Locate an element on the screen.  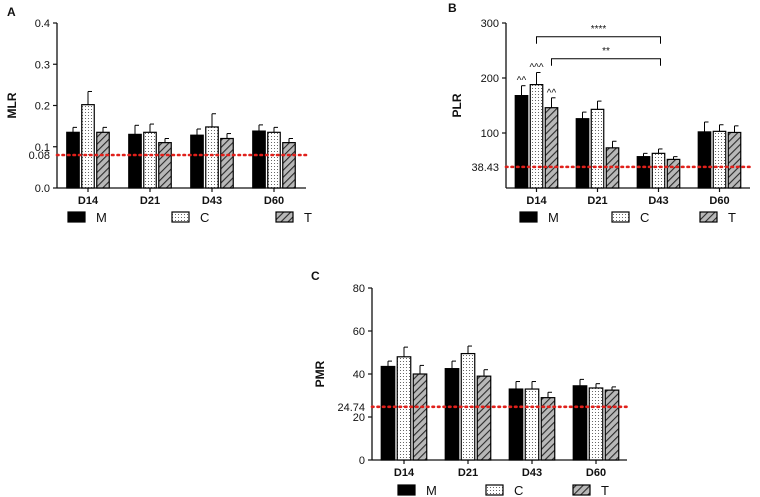
bar-a-c-d43 is located at coordinates (212, 157).